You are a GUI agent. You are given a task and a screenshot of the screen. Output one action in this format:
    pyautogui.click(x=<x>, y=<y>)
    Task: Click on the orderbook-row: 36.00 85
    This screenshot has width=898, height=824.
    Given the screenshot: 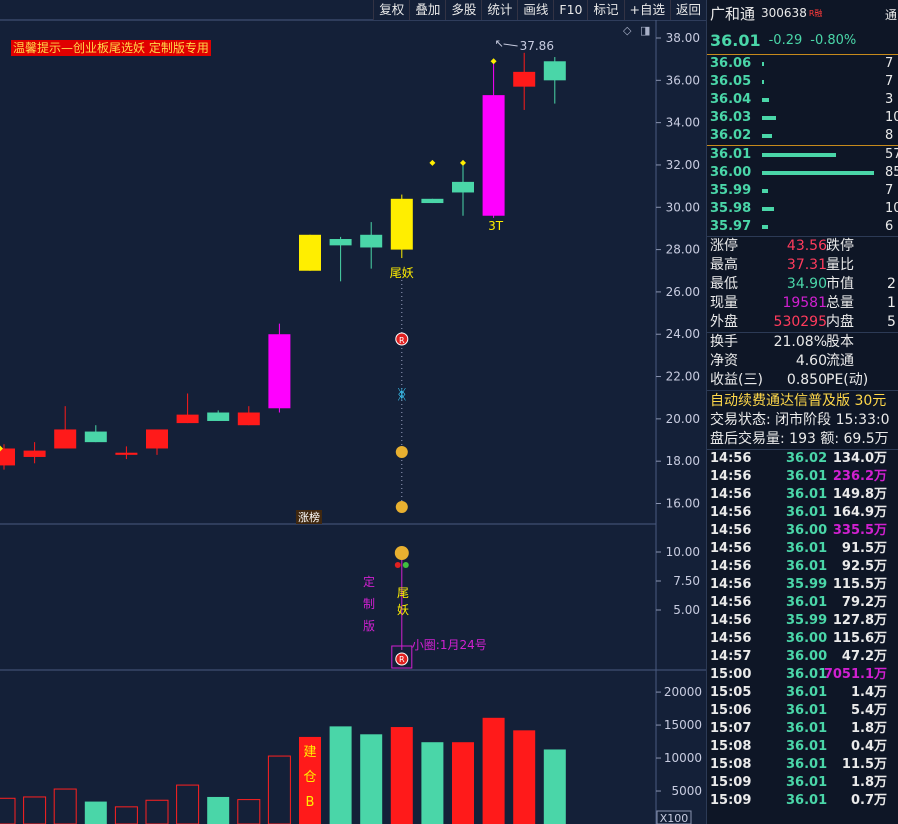 What is the action you would take?
    pyautogui.click(x=802, y=173)
    